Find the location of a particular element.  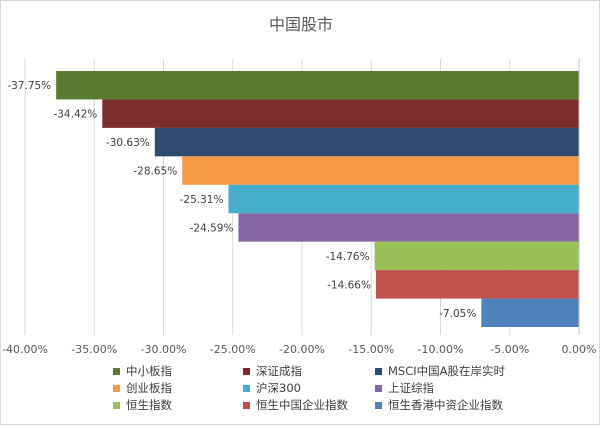

x-tick-label: 0.00% is located at coordinates (579, 349).